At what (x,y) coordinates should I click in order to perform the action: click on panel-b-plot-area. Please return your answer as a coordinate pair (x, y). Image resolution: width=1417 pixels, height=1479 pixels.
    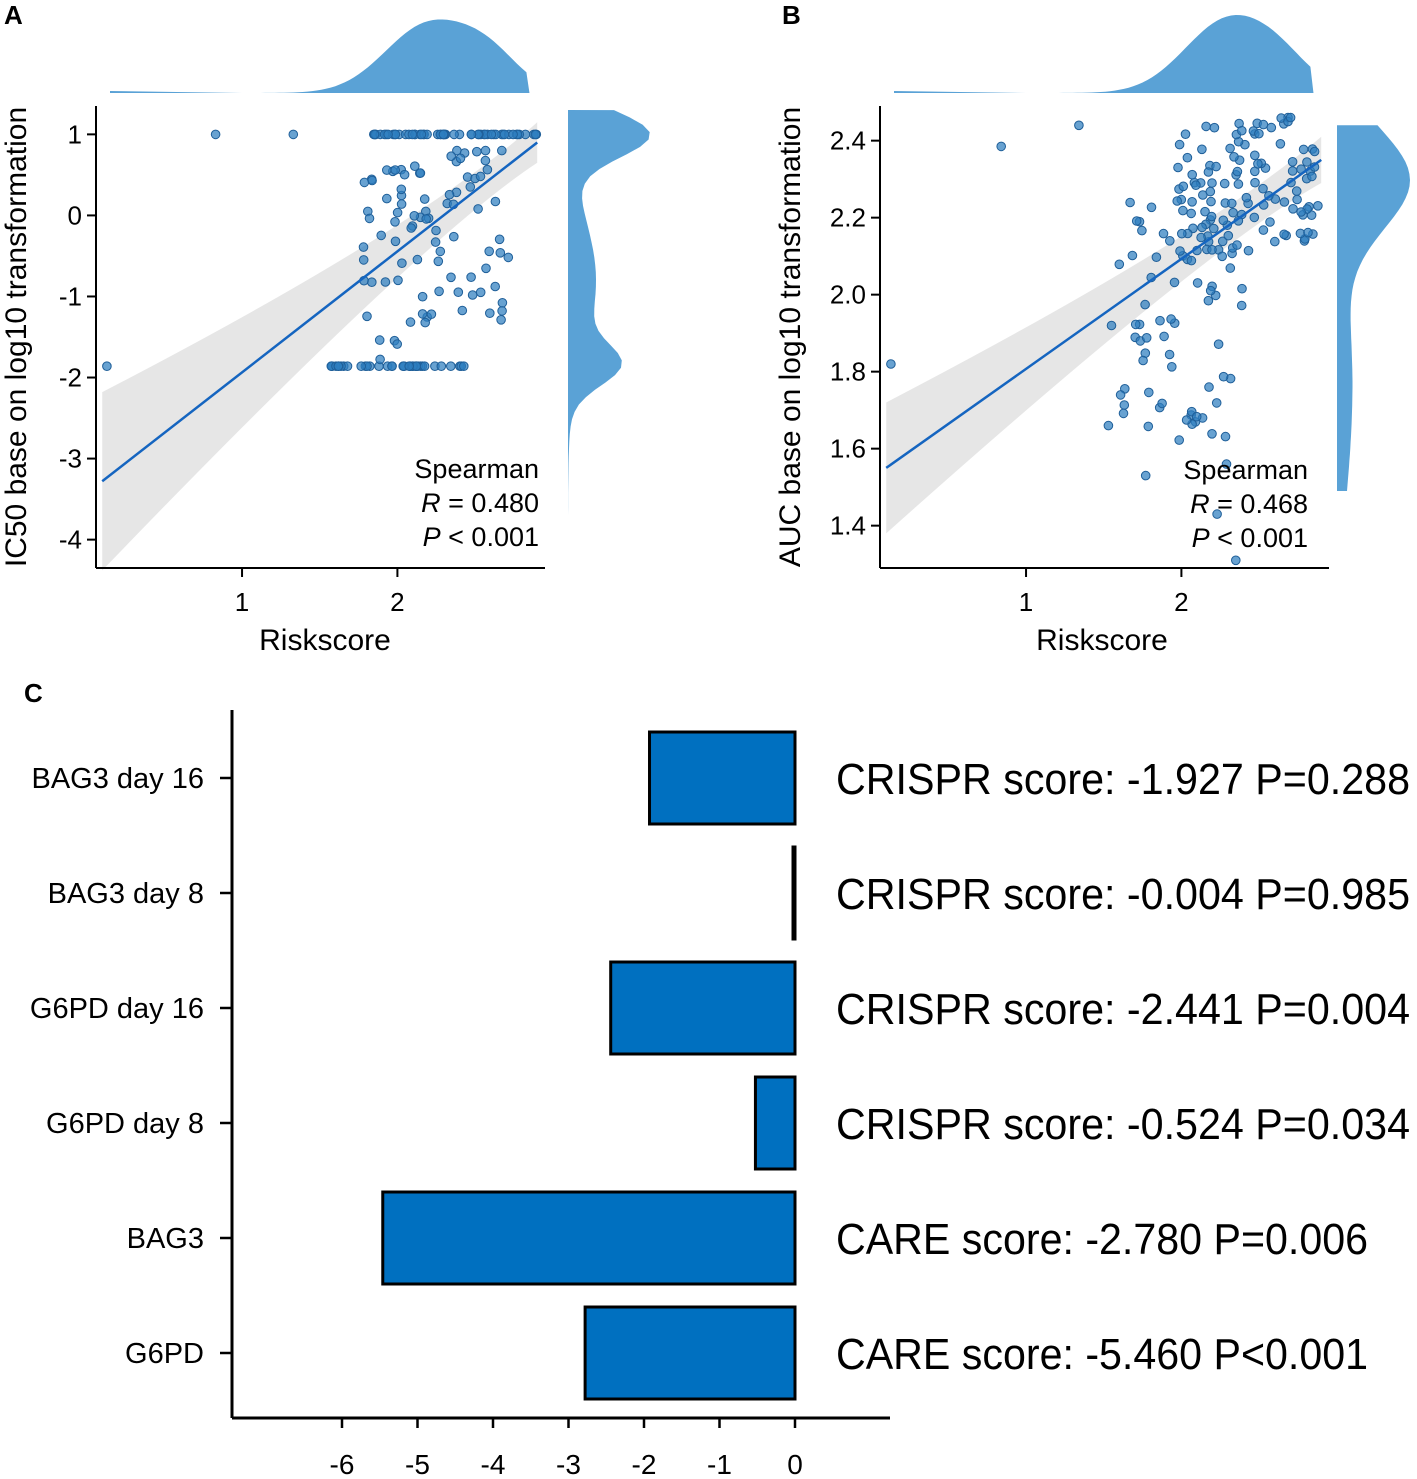
    Looking at the image, I should click on (1104, 339).